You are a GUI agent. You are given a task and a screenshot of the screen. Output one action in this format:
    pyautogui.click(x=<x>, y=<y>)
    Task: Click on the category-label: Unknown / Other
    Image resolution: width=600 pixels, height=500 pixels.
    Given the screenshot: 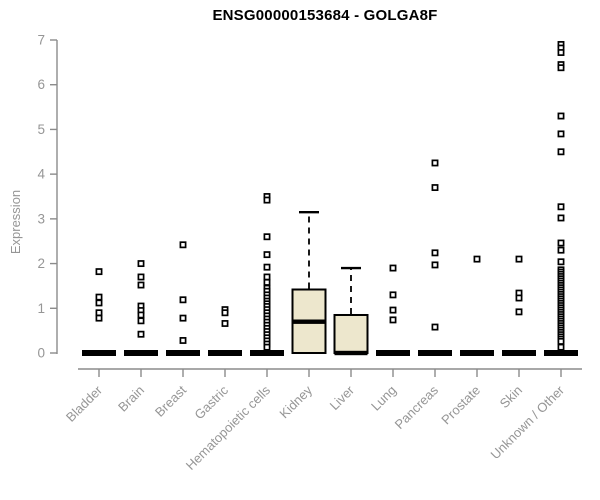 What is the action you would take?
    pyautogui.click(x=528, y=422)
    